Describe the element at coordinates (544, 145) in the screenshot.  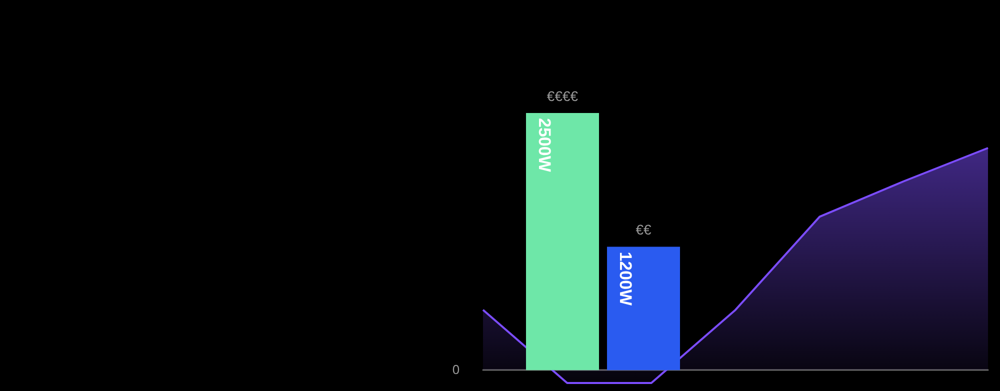
I see `data-label: 2500W` at that location.